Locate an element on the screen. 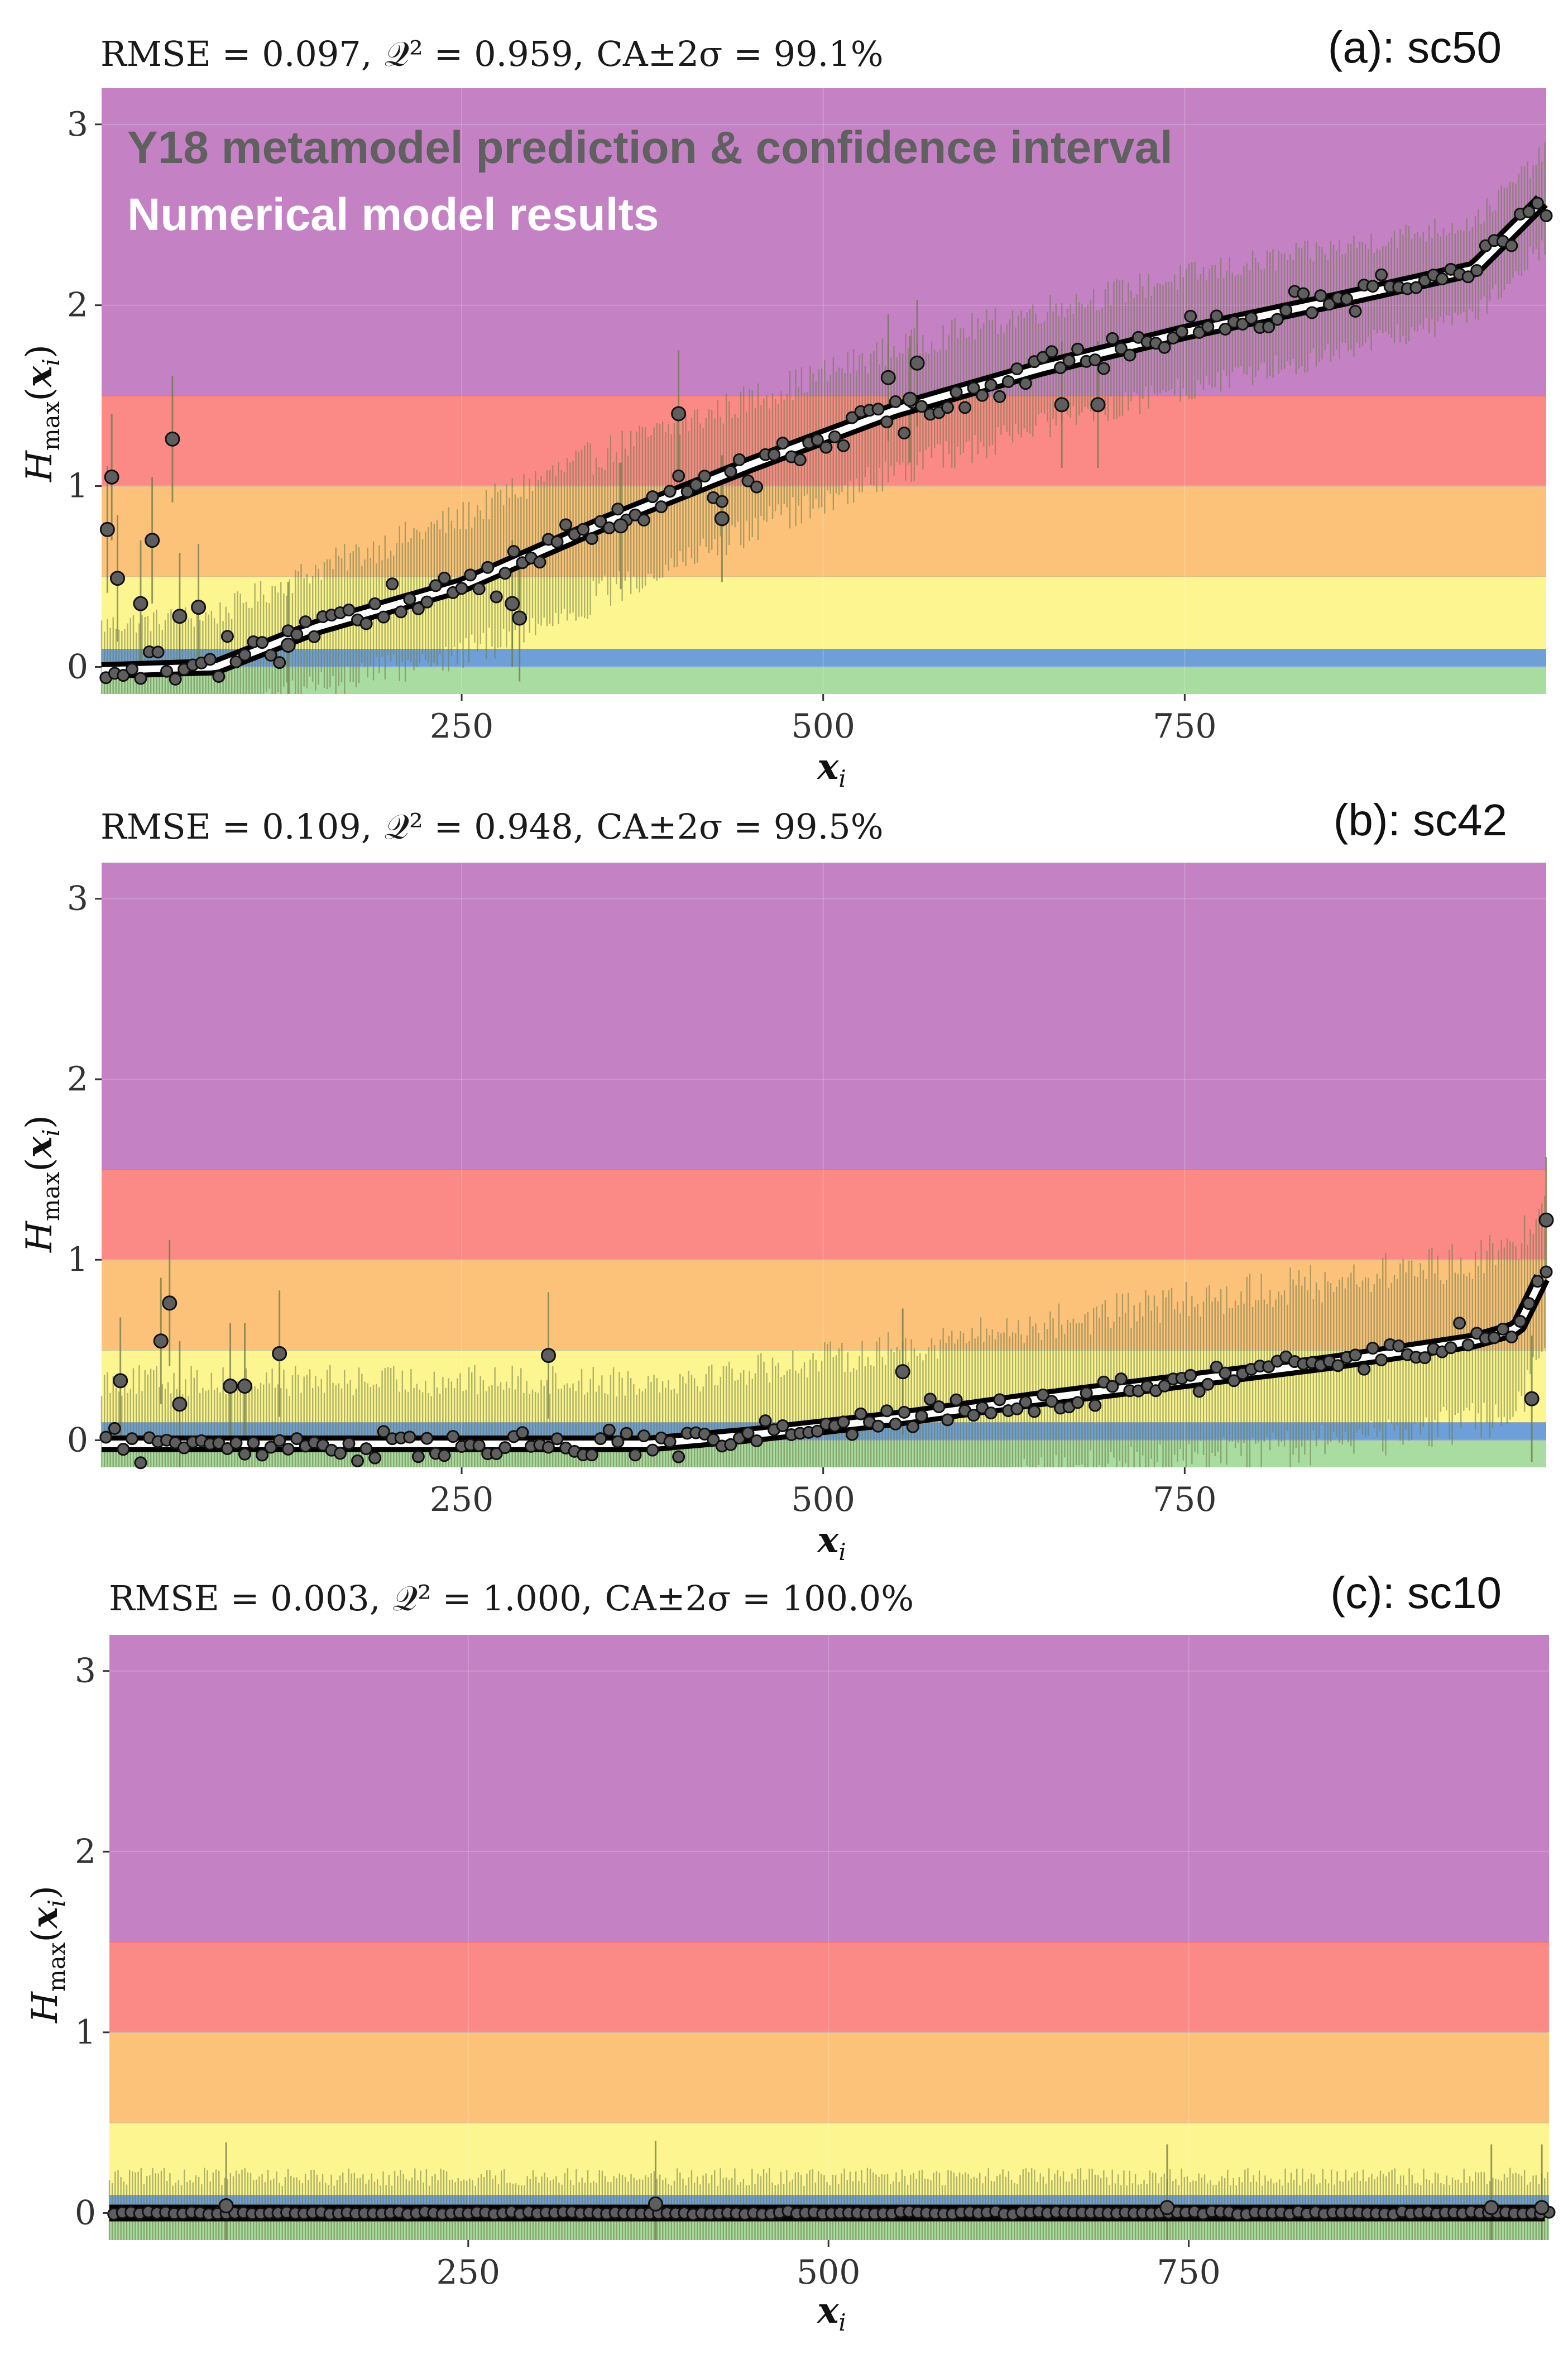 The width and height of the screenshot is (1568, 2354). y-tick-label: 1 is located at coordinates (77, 1259).